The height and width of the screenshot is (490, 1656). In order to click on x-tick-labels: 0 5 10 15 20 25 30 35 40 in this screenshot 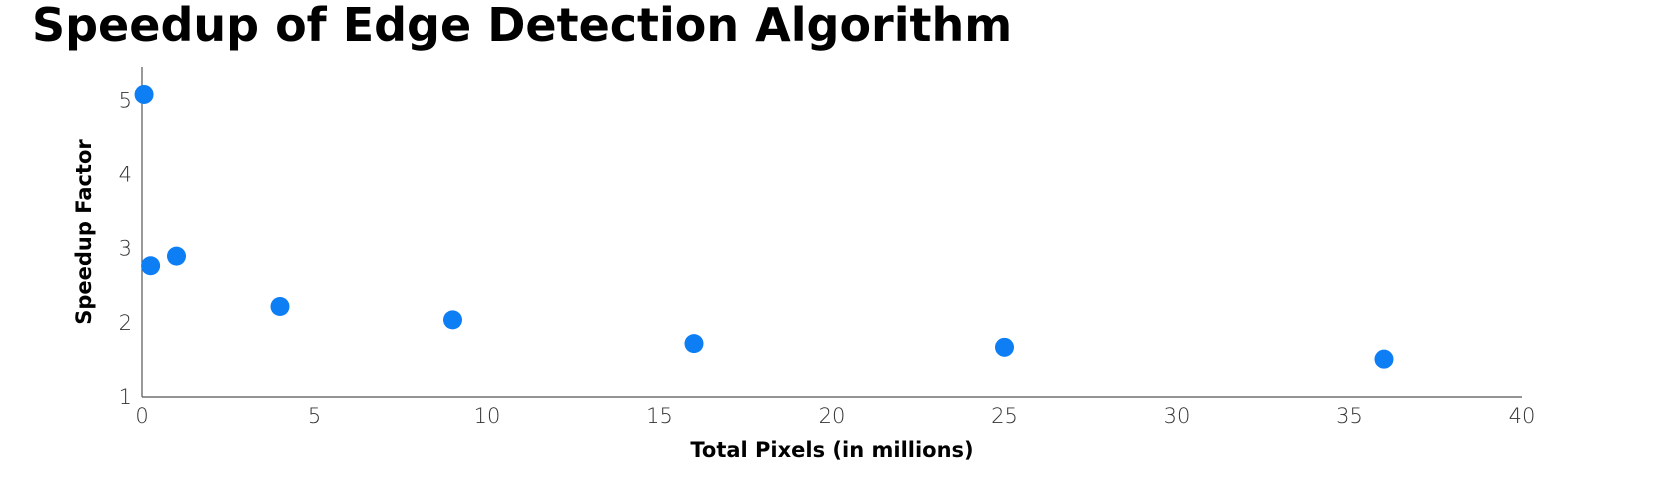, I will do `click(835, 416)`.